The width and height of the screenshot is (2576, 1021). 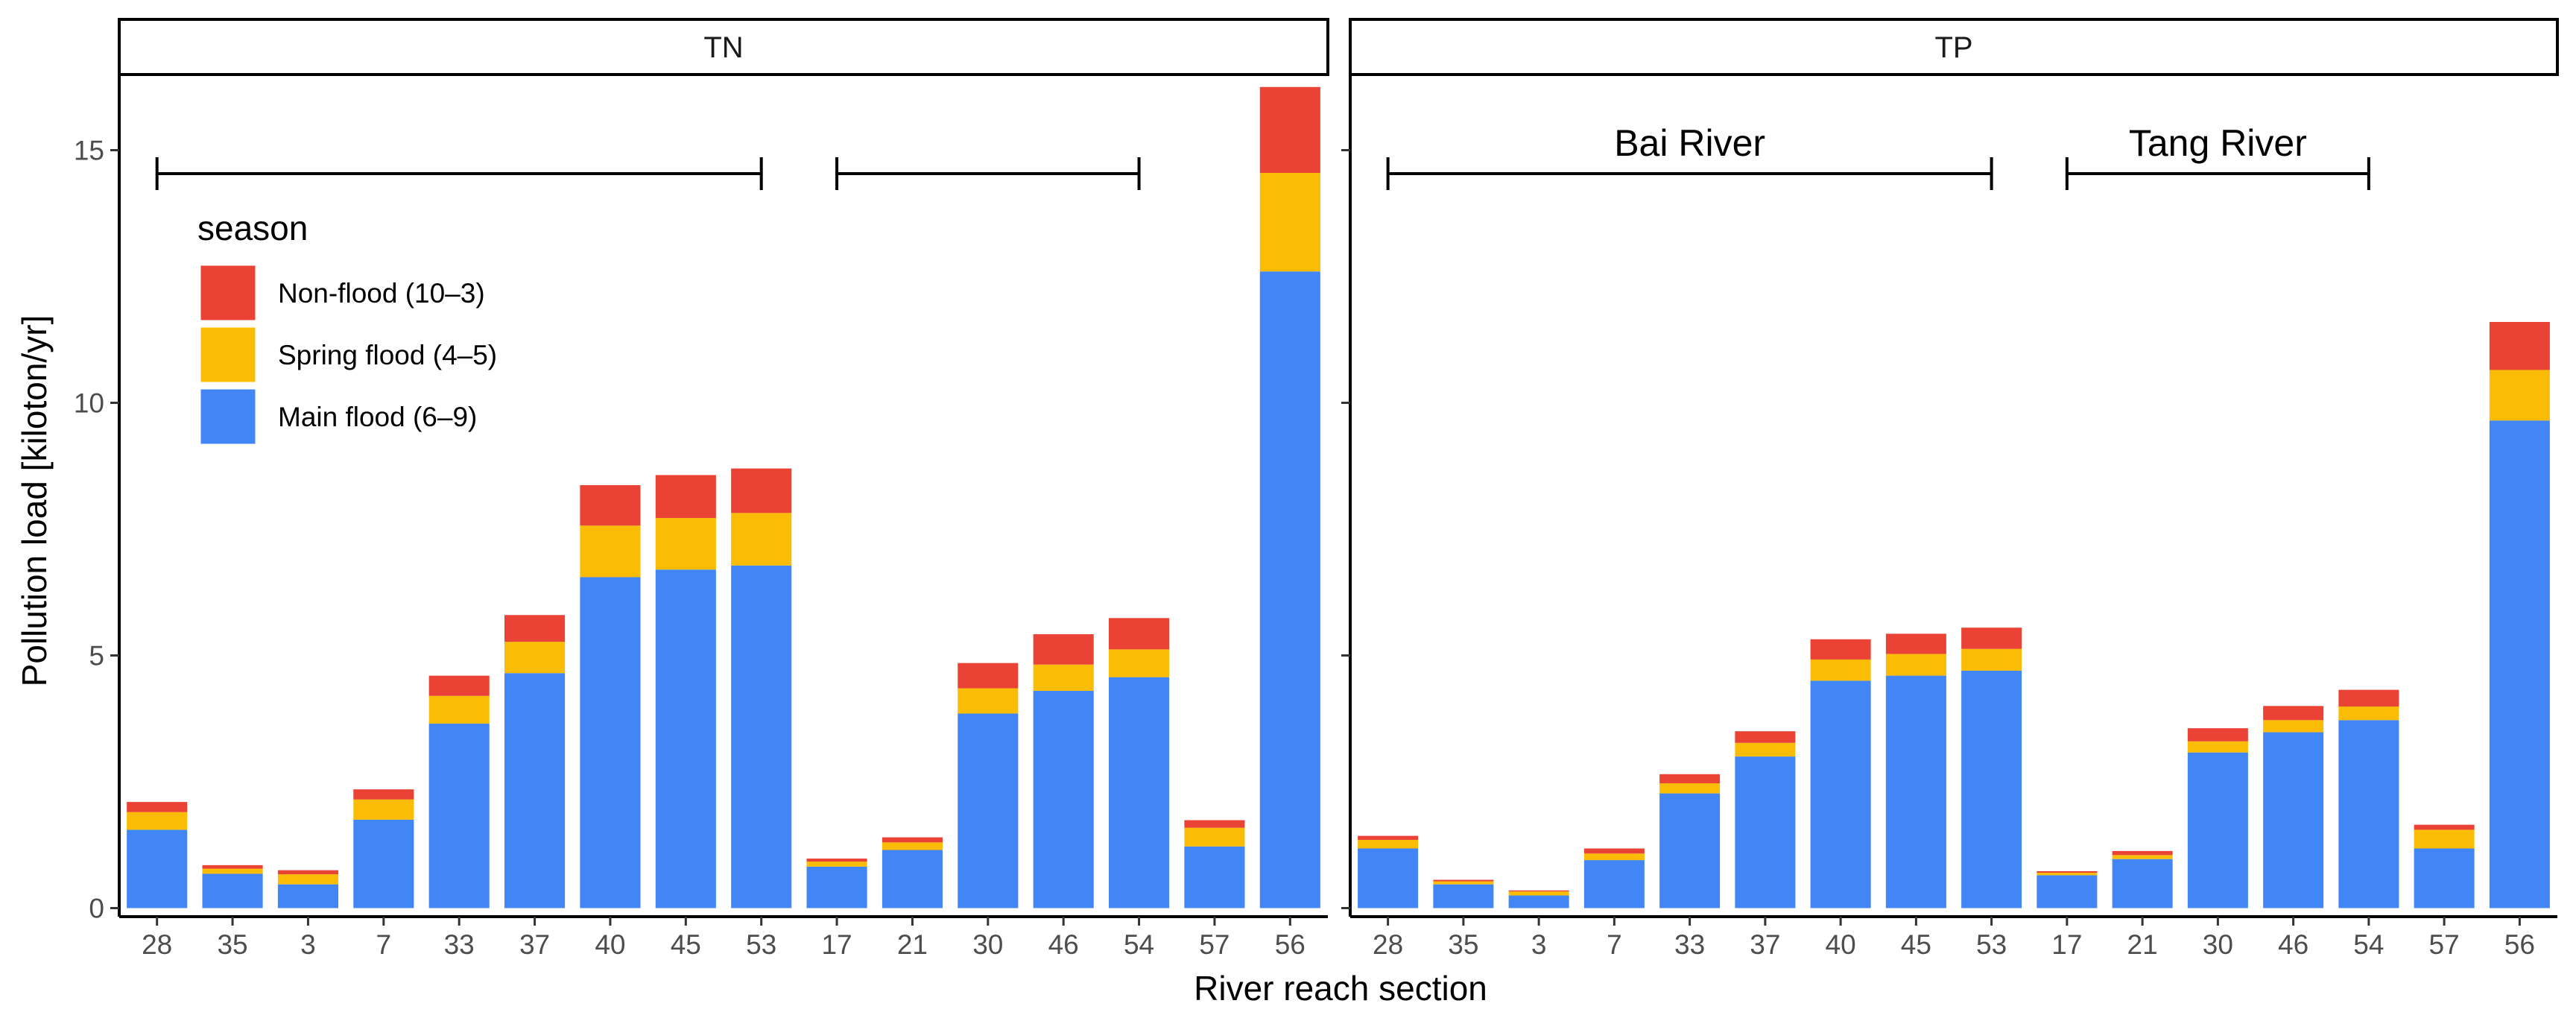 What do you see at coordinates (1765, 944) in the screenshot?
I see `x-tick-label-tp-37: 37` at bounding box center [1765, 944].